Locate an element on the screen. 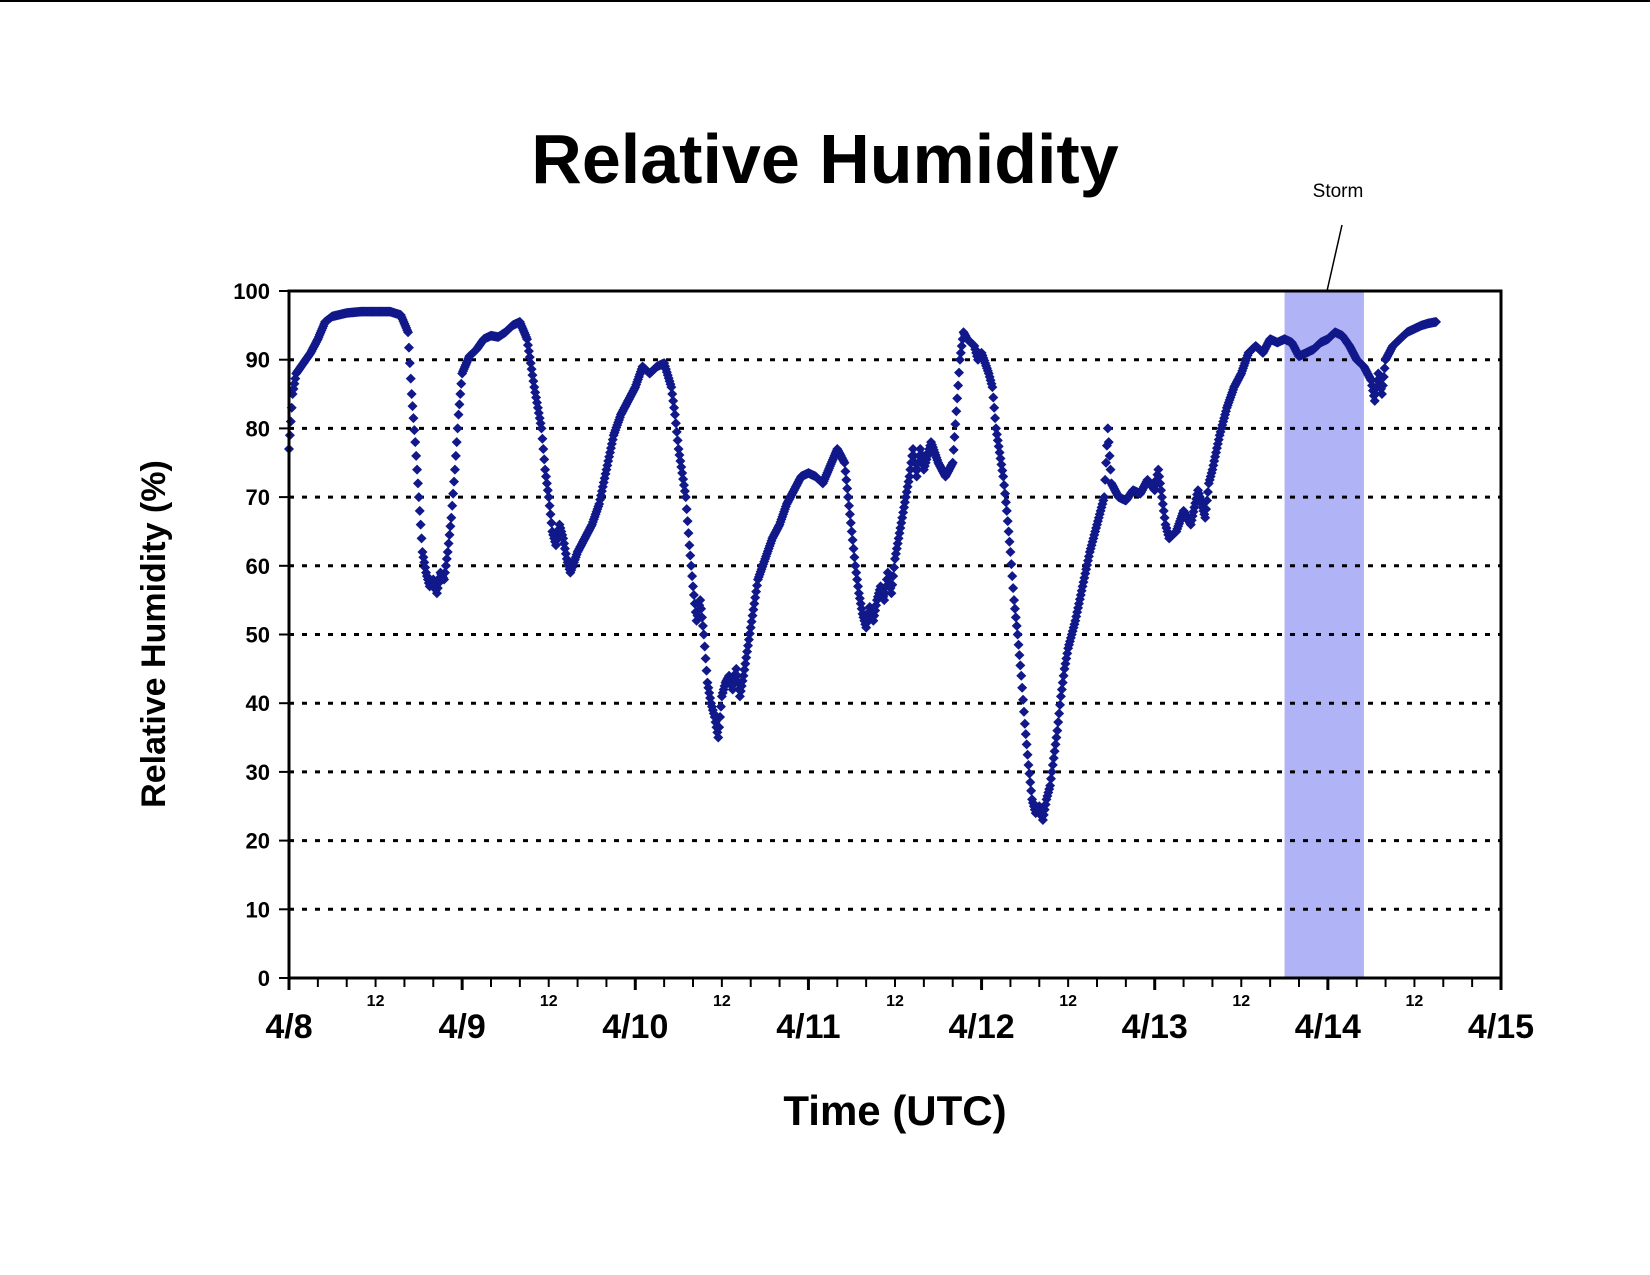 The height and width of the screenshot is (1275, 1650). x-noon-label: 12 is located at coordinates (722, 1001).